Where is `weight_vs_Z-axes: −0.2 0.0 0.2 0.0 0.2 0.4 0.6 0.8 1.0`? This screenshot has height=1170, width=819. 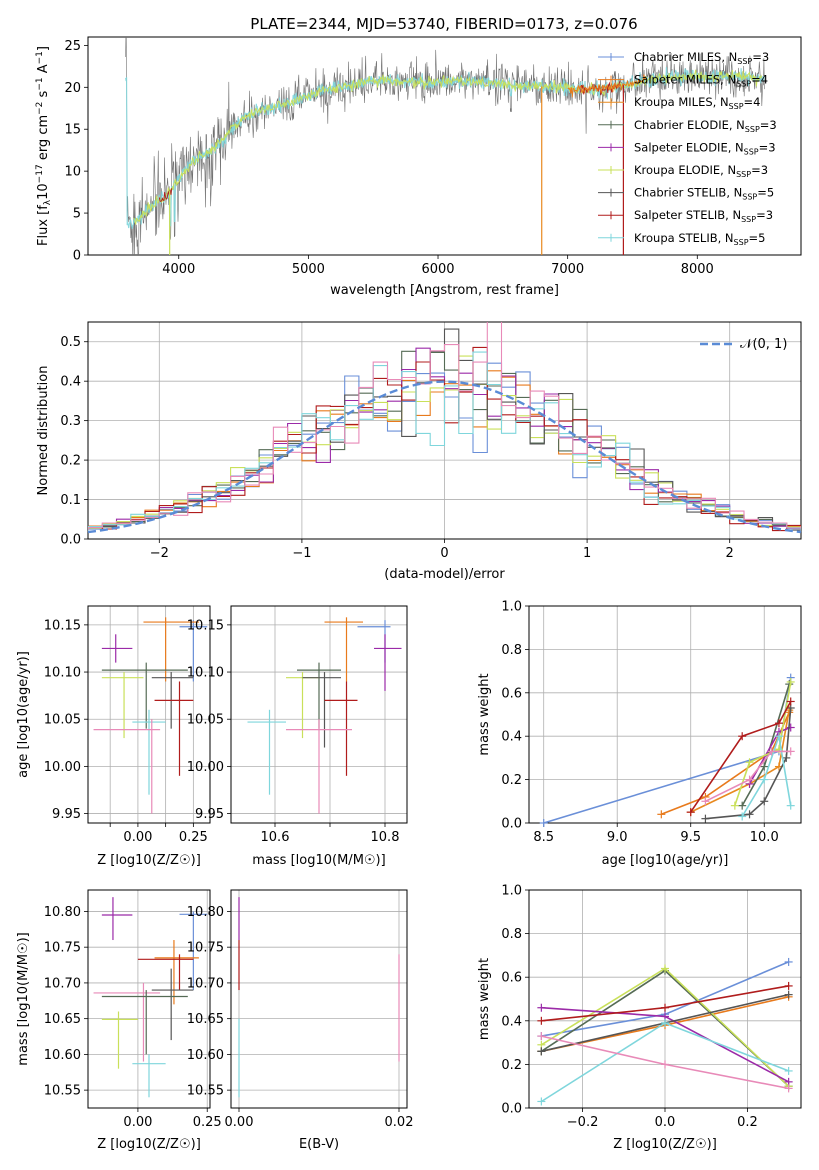 weight_vs_Z-axes: −0.2 0.0 0.2 0.0 0.2 0.4 0.6 0.8 1.0 is located at coordinates (651, 1007).